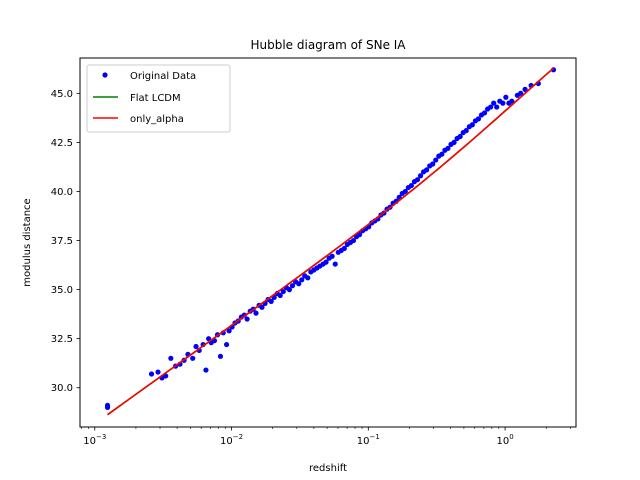 This screenshot has width=640, height=480. What do you see at coordinates (105, 75) in the screenshot?
I see `legend-marker-original-data` at bounding box center [105, 75].